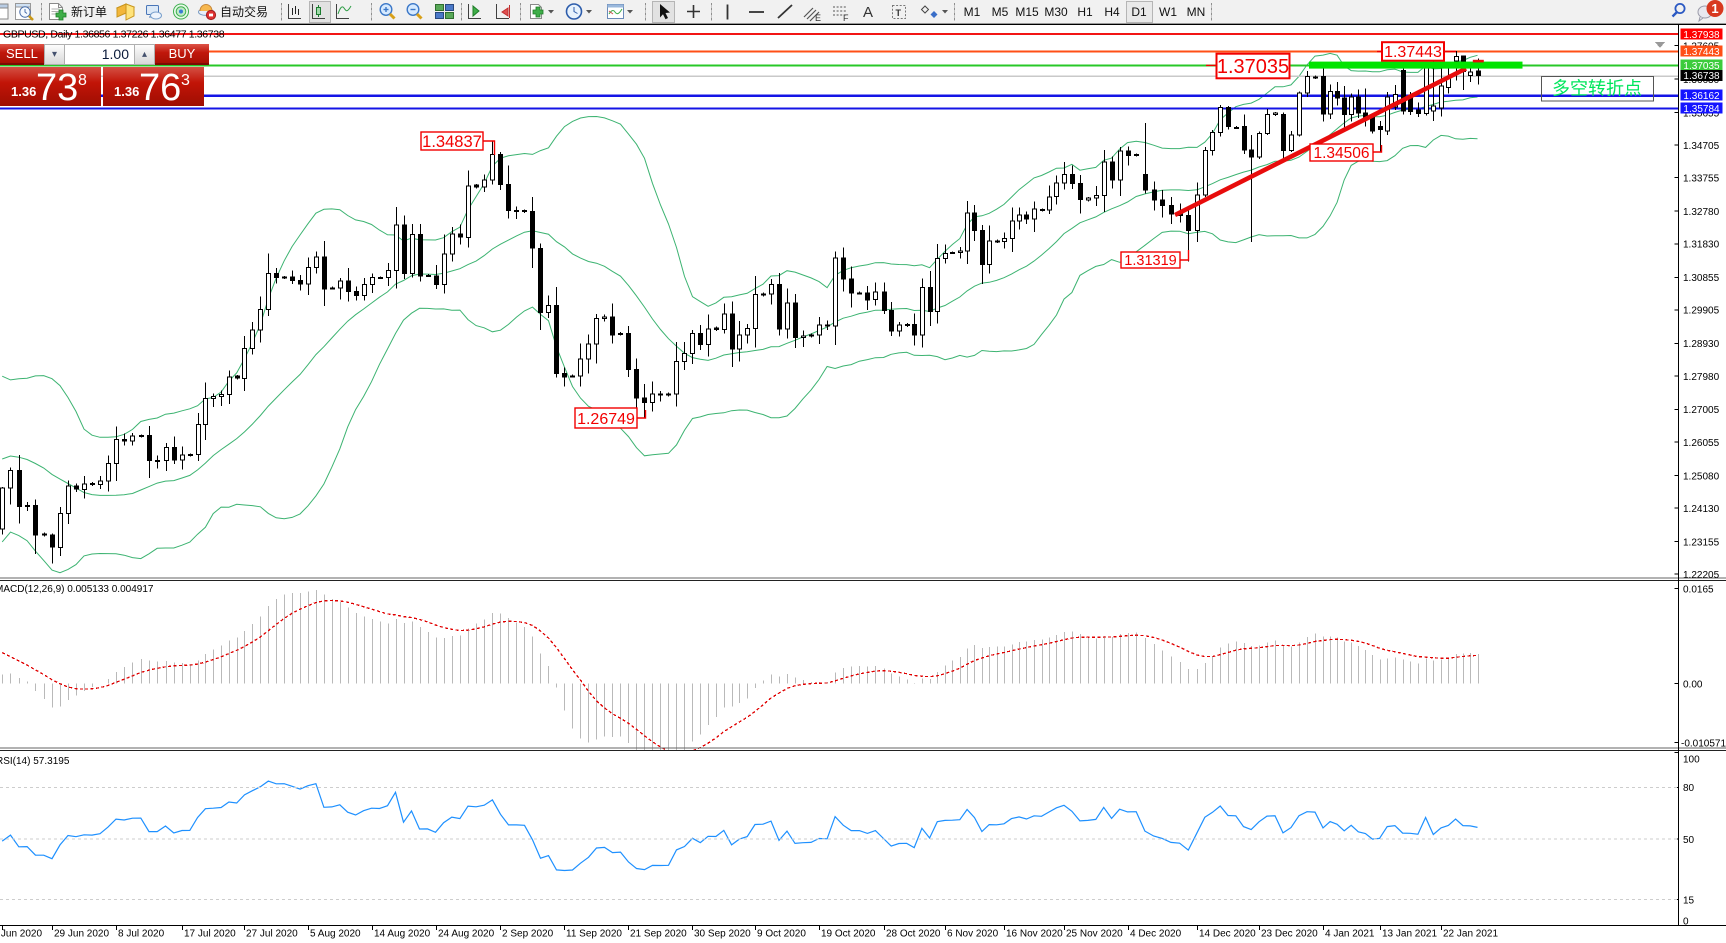  Describe the element at coordinates (1701, 146) in the screenshot. I see `svg-text: 1.34705` at that location.